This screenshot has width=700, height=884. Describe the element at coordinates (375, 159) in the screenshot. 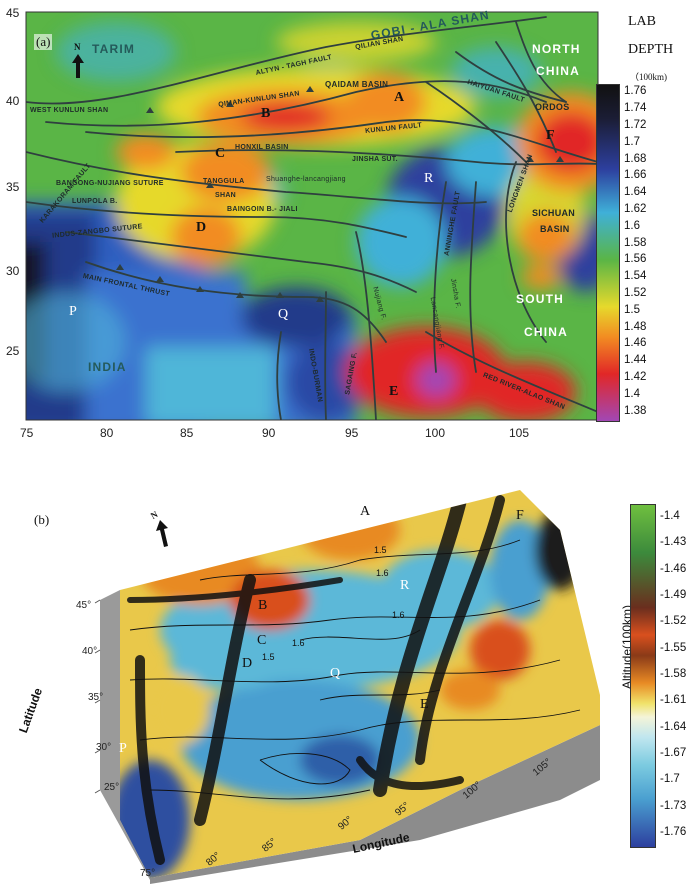

I see `label-jinsha-sut: JINSHA SUT.` at that location.